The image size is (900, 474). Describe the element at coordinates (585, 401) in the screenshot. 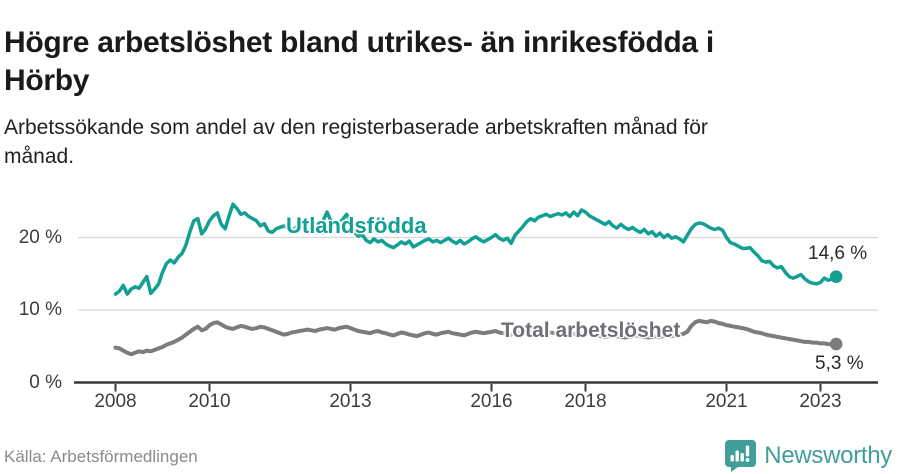

I see `x-tick-label: 2018` at that location.